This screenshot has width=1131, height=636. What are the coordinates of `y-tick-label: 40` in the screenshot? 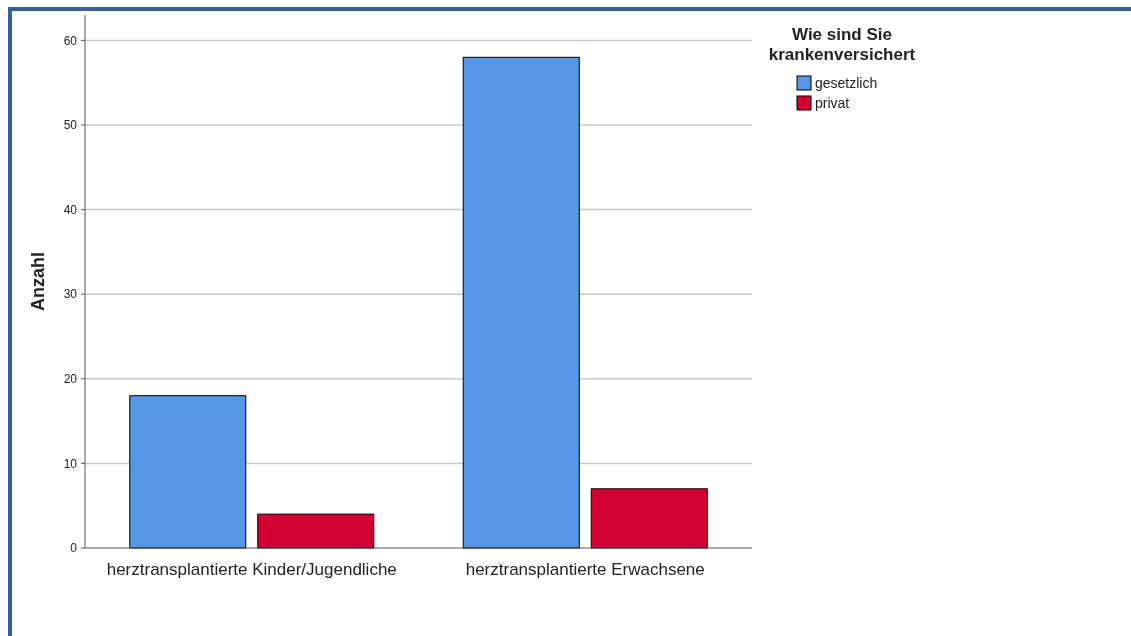 It's located at (70, 209).